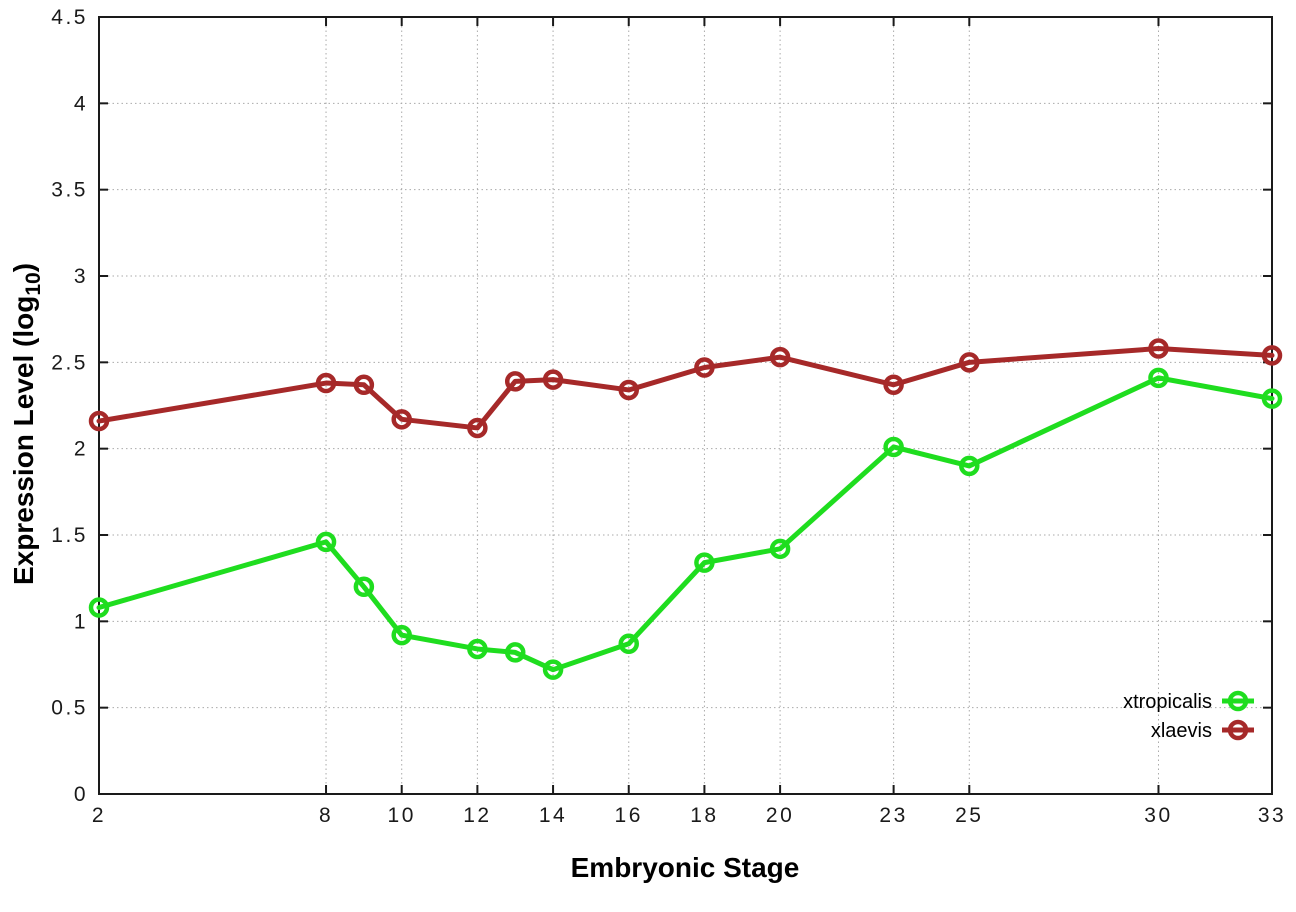 This screenshot has height=912, width=1296. What do you see at coordinates (553, 815) in the screenshot?
I see `x-tick-label: 14` at bounding box center [553, 815].